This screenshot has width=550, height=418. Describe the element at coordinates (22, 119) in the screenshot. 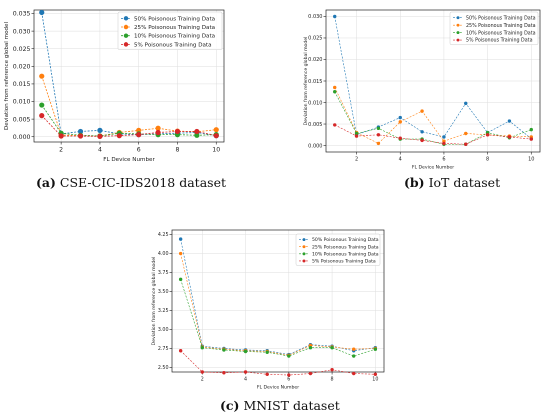

I see `y-tick-label: 0.005` at that location.